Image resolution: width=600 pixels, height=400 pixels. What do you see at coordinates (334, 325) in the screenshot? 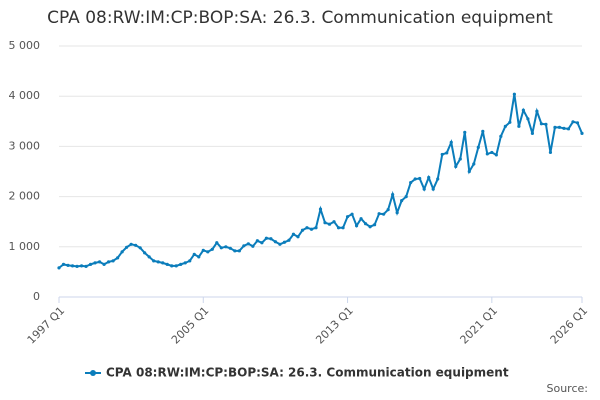
I see `x-tick-label: 2013 Q1` at bounding box center [334, 325].